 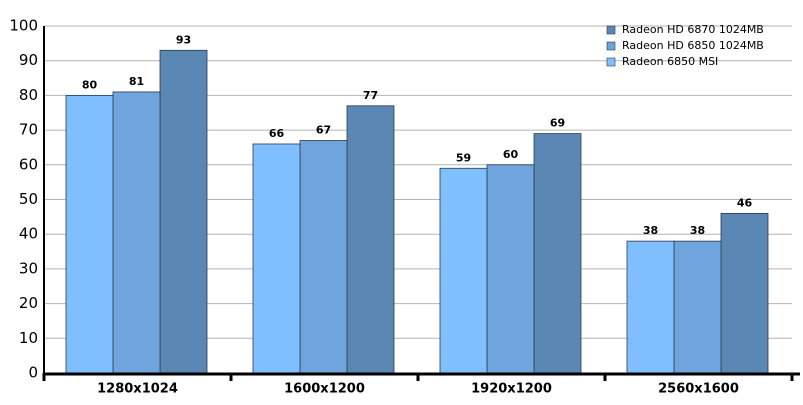 What do you see at coordinates (28, 164) in the screenshot?
I see `y-tick-label: 60` at bounding box center [28, 164].